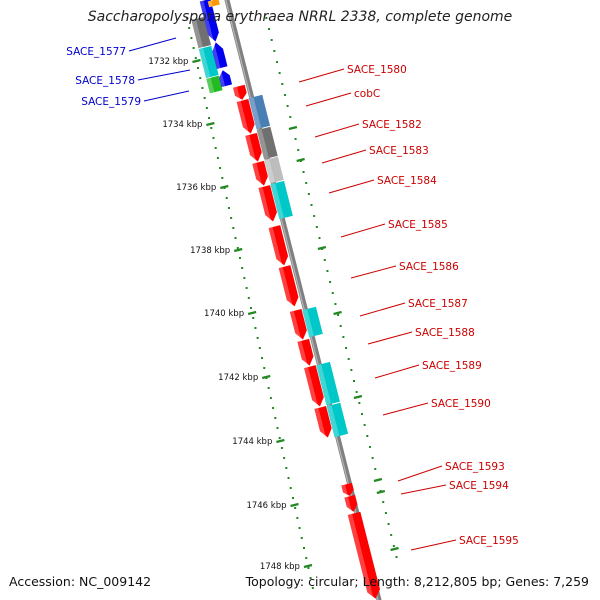  What do you see at coordinates (479, 486) in the screenshot?
I see `gene-label-reverse: SACE_1594` at bounding box center [479, 486].